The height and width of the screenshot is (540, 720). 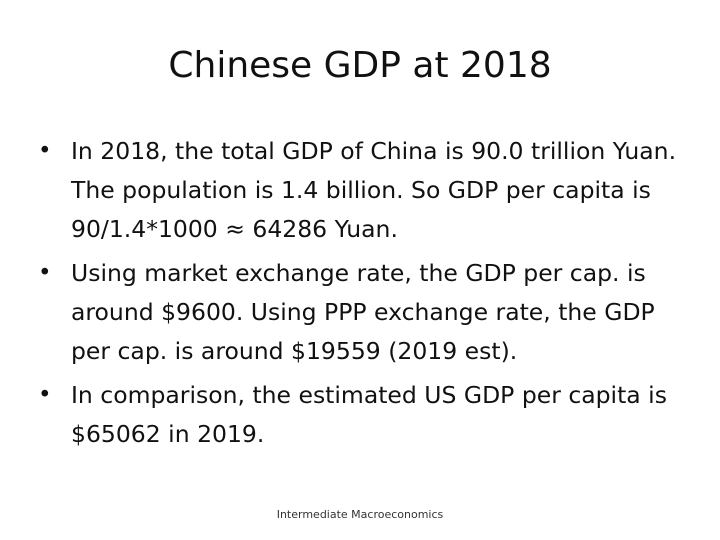 What do you see at coordinates (360, 514) in the screenshot?
I see `slide-footer: Intermediate Macroeconomics` at bounding box center [360, 514].